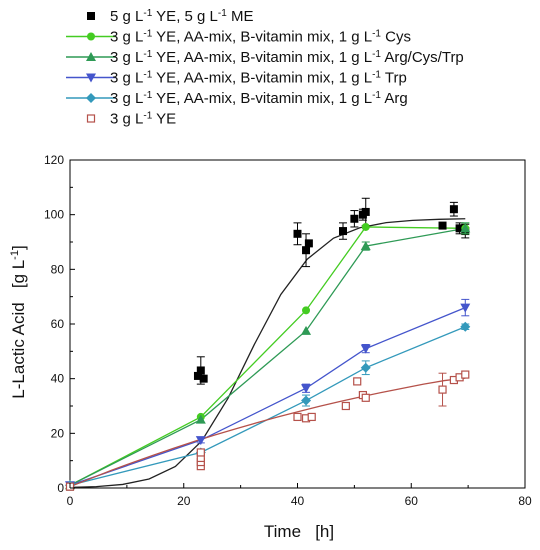 The height and width of the screenshot is (550, 540). I want to click on legend-label: 3 g L-1 YE, so click(143, 119).